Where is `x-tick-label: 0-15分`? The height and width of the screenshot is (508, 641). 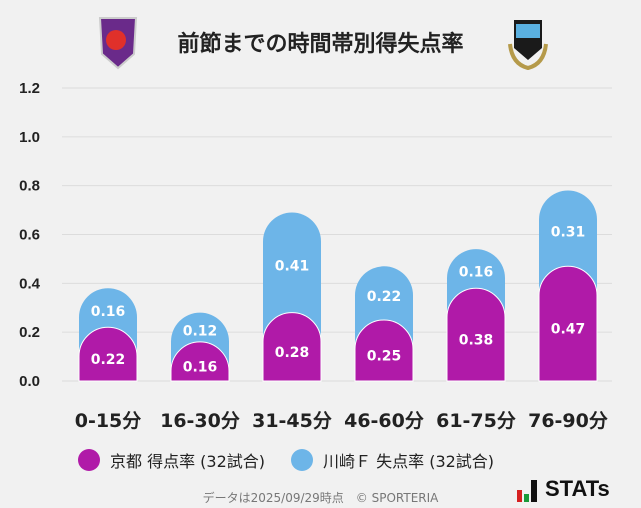
x-tick-label: 0-15分 is located at coordinates (108, 421).